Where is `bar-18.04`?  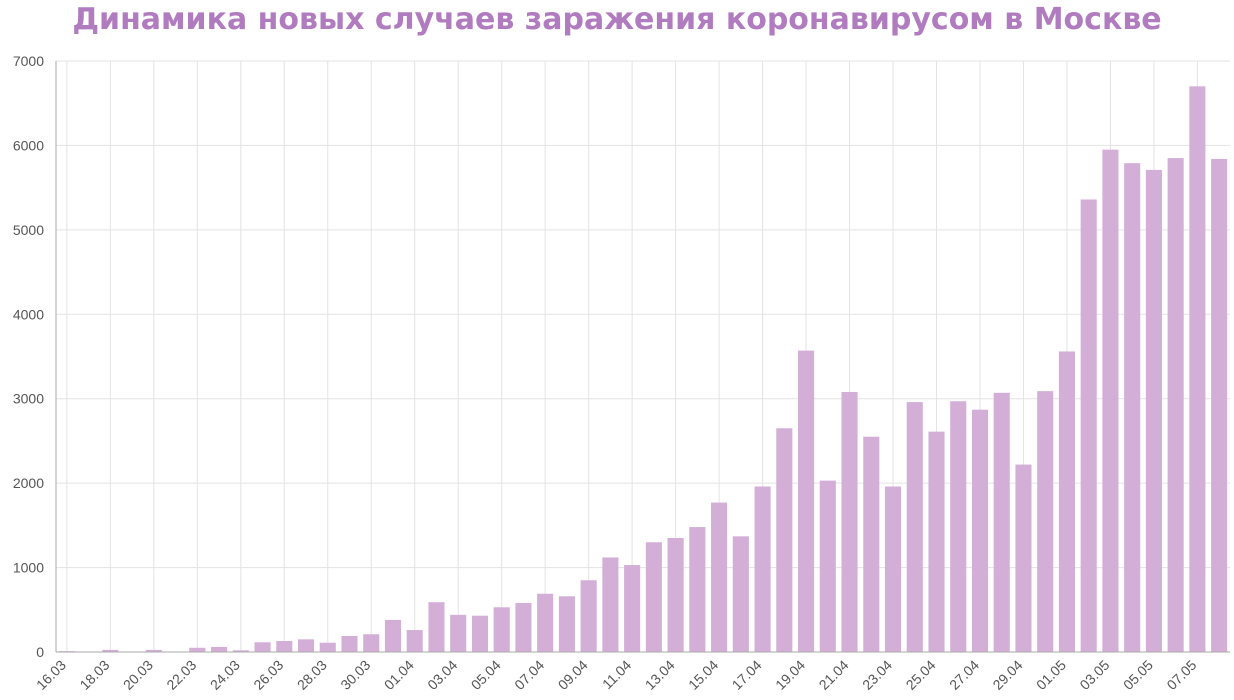 bar-18.04 is located at coordinates (784, 540).